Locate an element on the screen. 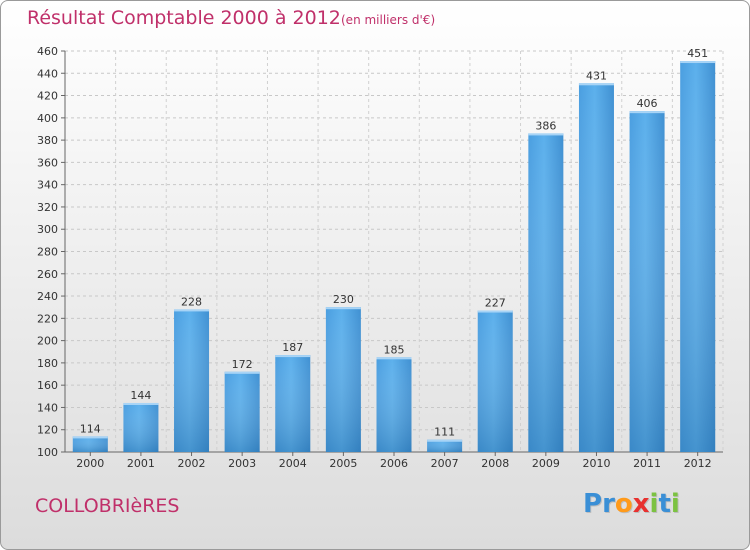 The height and width of the screenshot is (550, 750). x-tick-label: 2000 is located at coordinates (90, 463).